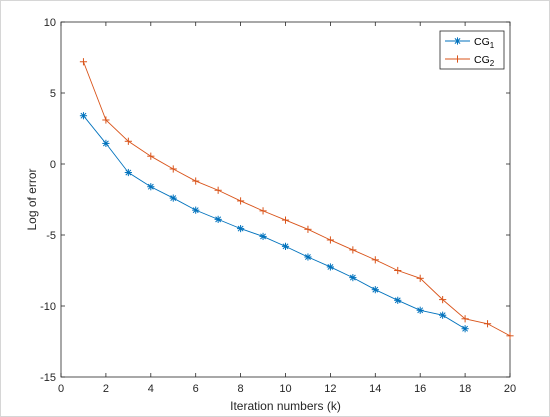 This screenshot has width=550, height=417. What do you see at coordinates (330, 389) in the screenshot?
I see `x-tick-label: 12` at bounding box center [330, 389].